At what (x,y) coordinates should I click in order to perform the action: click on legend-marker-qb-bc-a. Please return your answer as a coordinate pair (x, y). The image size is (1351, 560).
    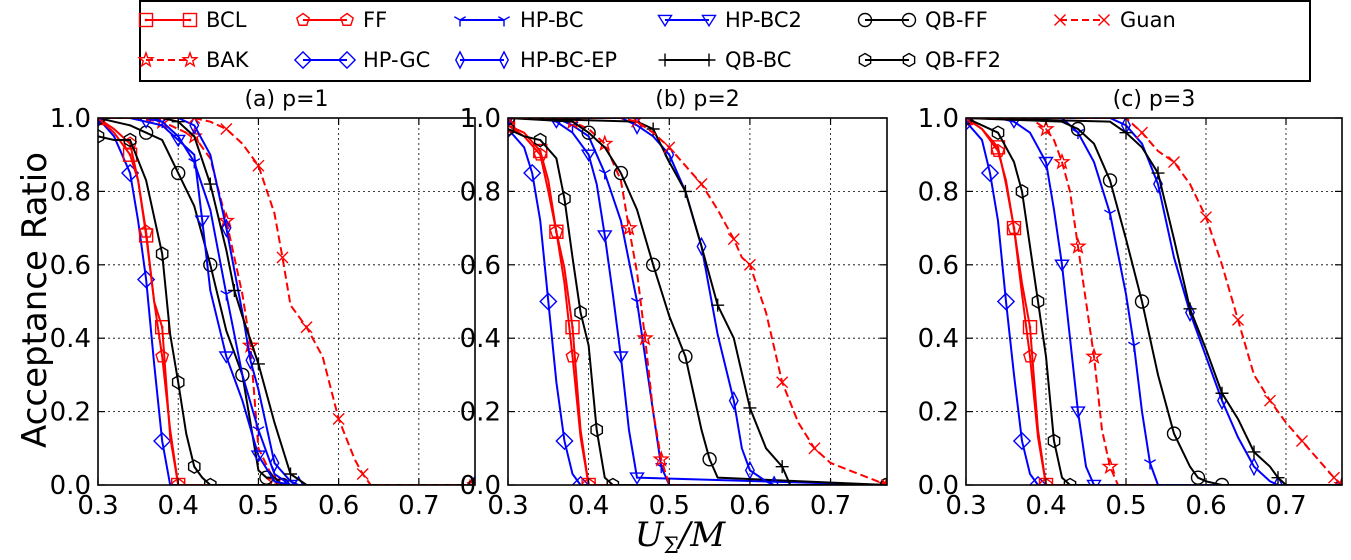
    Looking at the image, I should click on (665, 60).